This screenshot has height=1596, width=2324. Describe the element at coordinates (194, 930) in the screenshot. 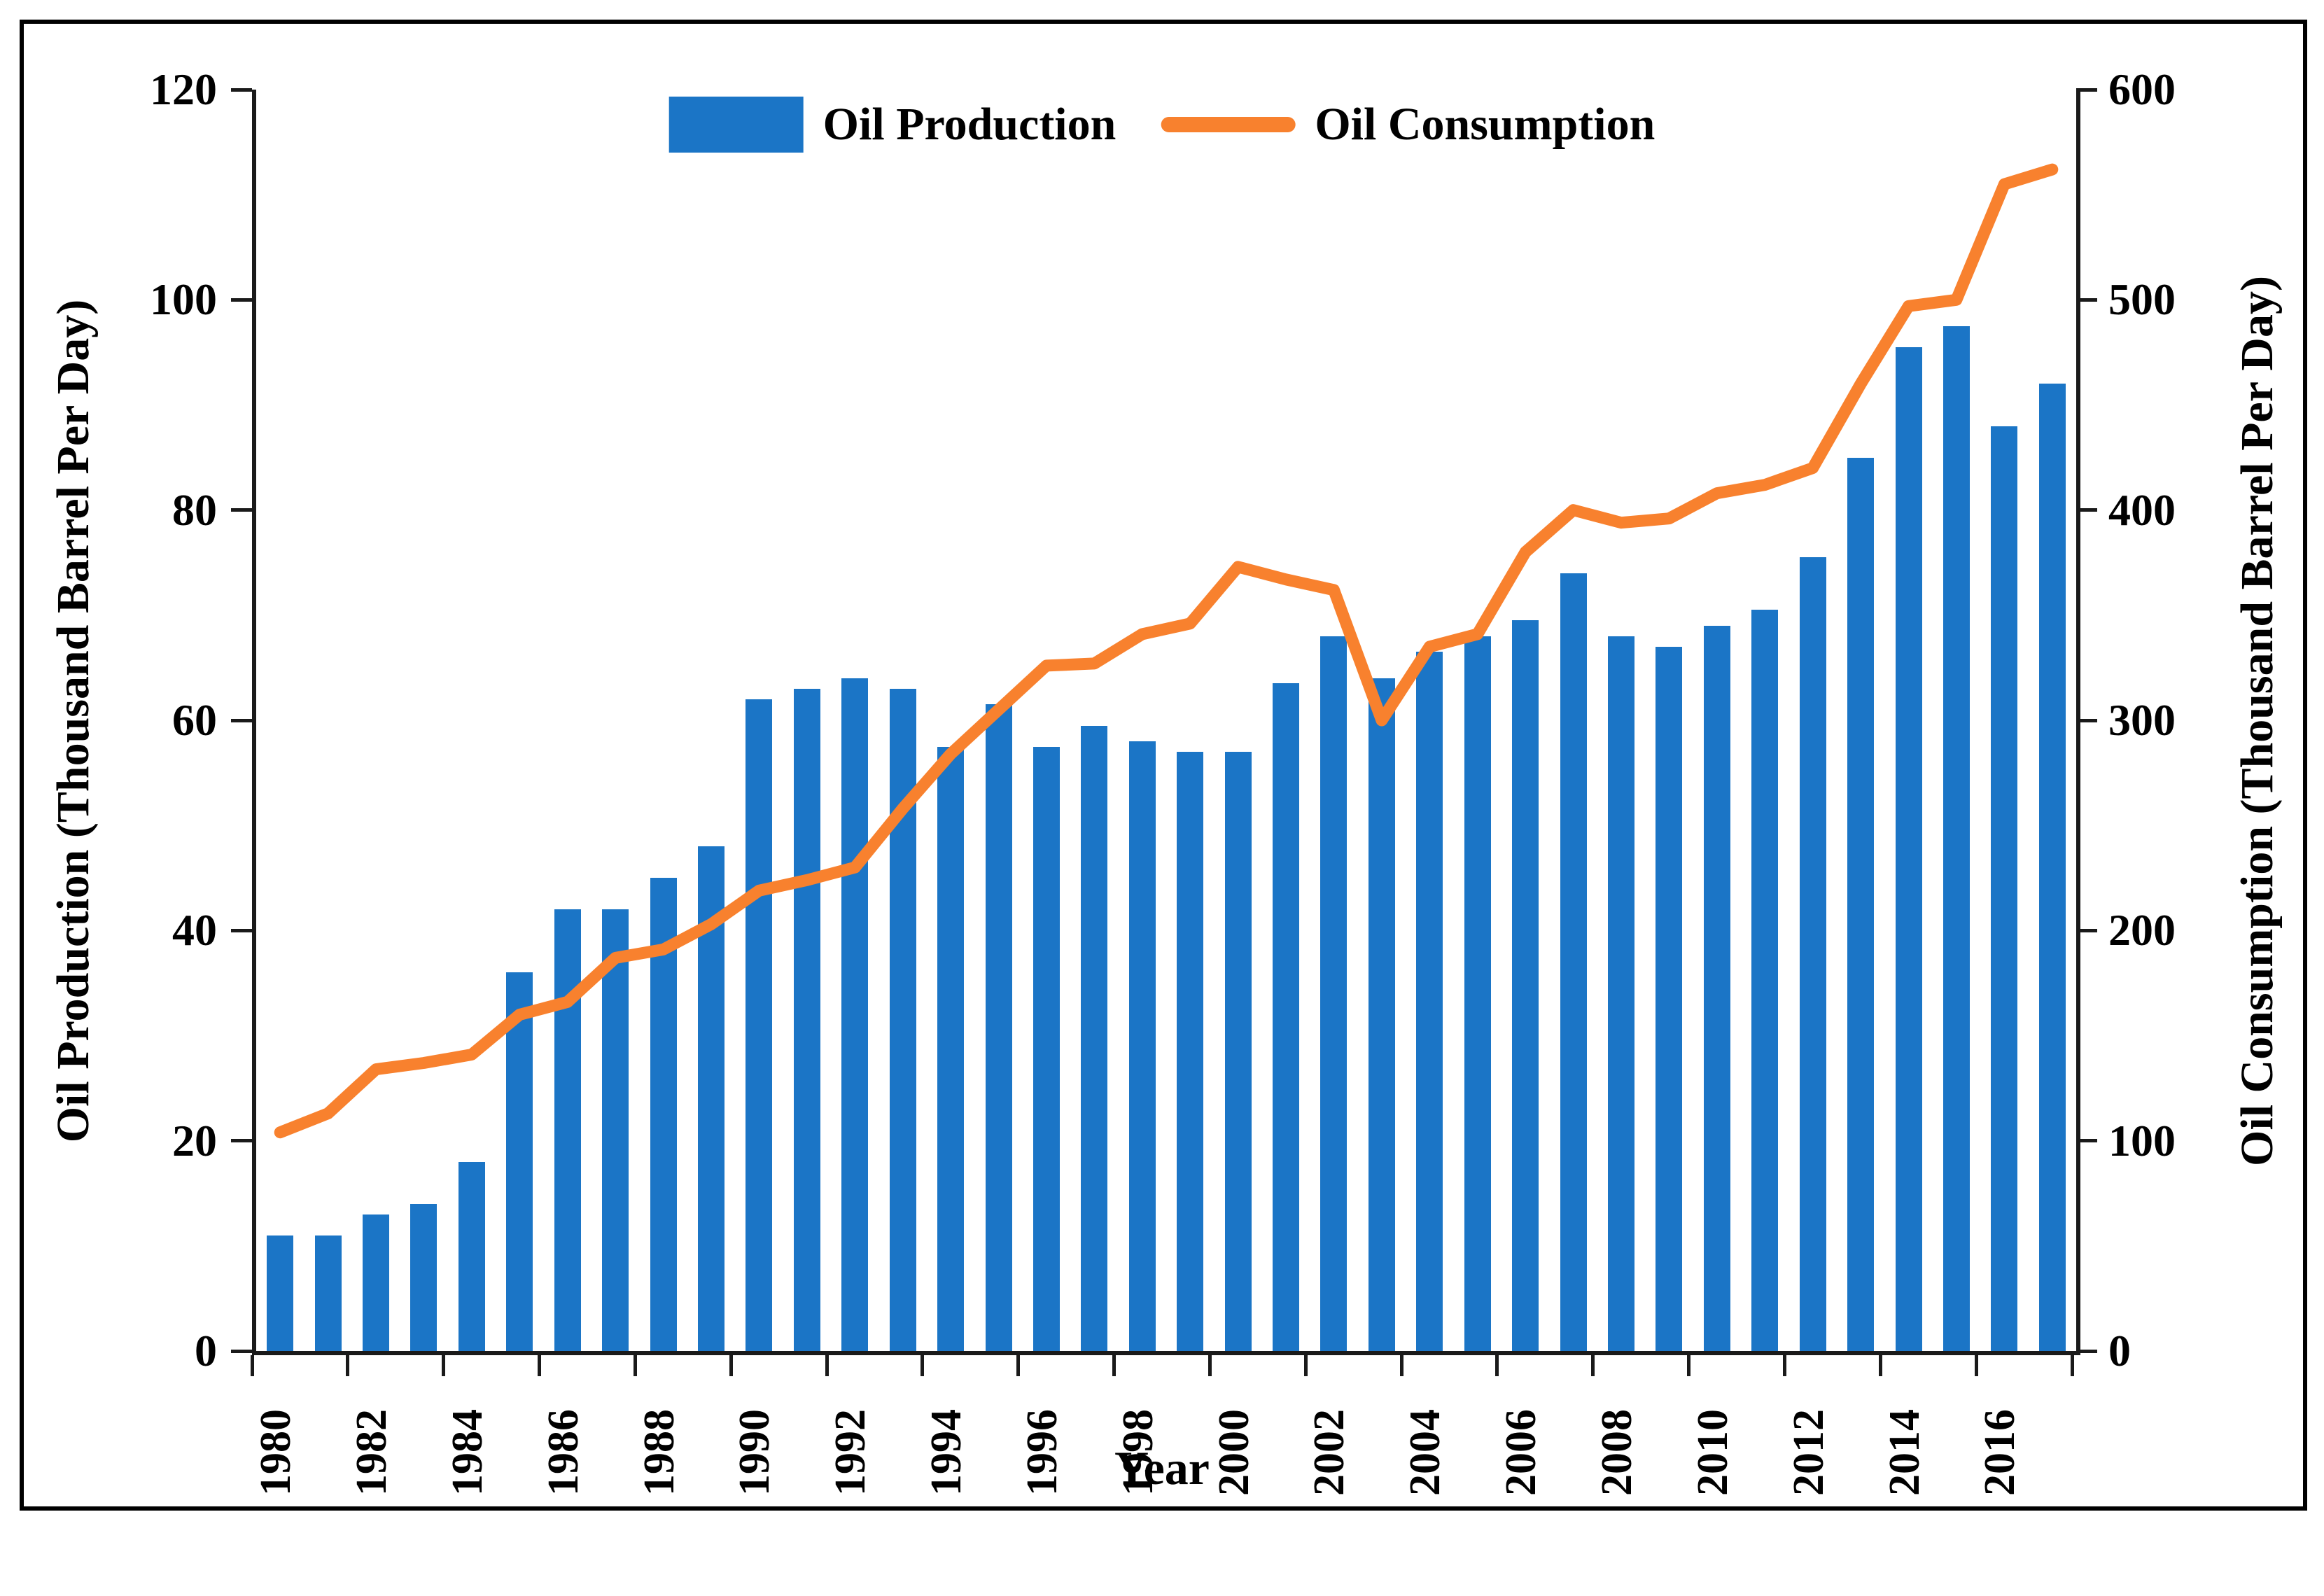

I see `left-axis-tick-label: 40` at that location.